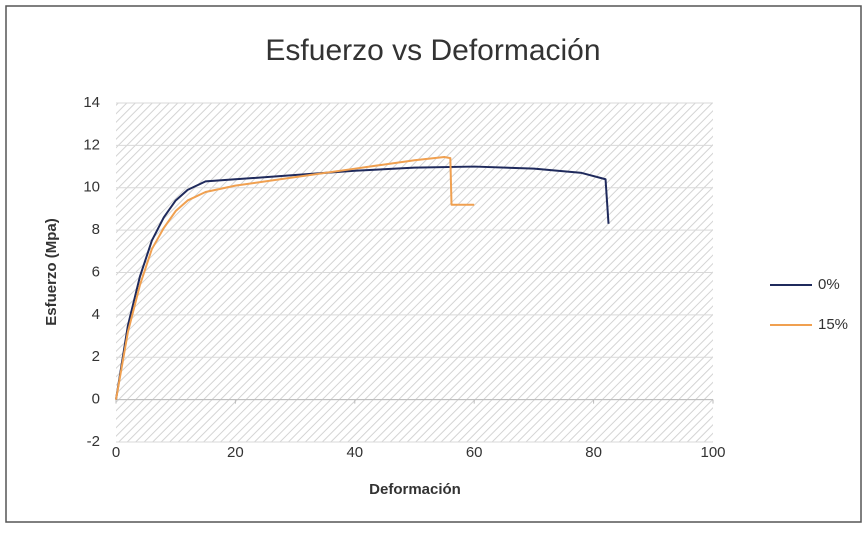 The image size is (867, 533). I want to click on y-tick-label: 14, so click(91, 102).